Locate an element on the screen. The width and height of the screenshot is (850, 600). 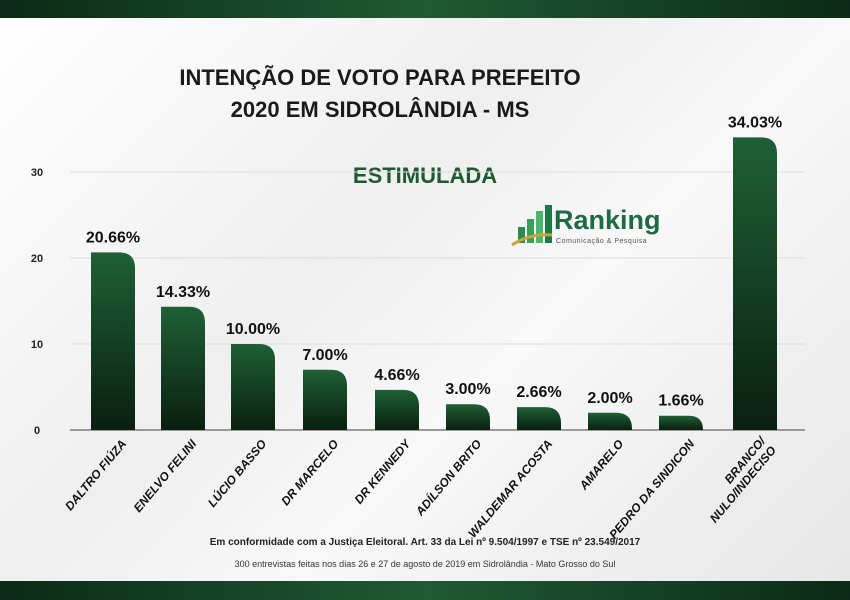
y-tick-label: 10 is located at coordinates (37, 345).